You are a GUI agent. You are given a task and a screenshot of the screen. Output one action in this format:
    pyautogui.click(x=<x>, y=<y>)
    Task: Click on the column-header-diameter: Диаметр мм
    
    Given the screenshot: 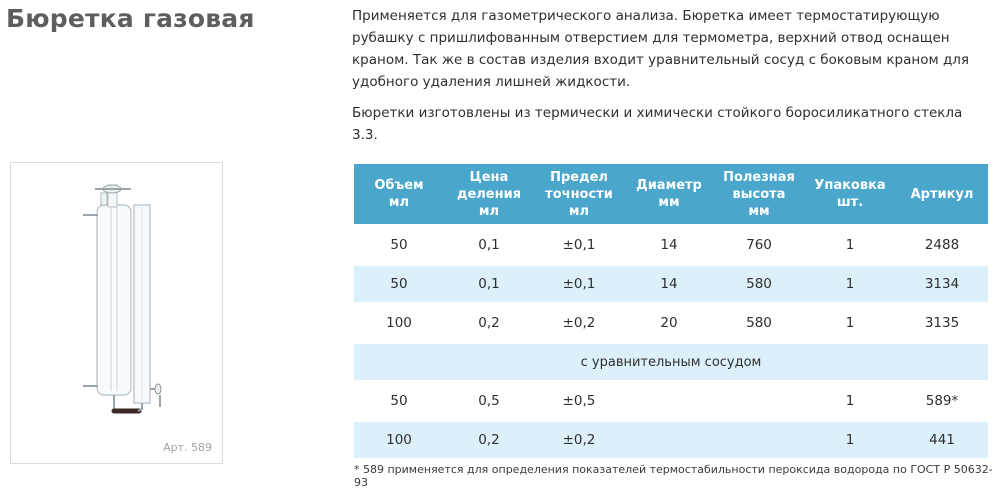 What is the action you would take?
    pyautogui.click(x=669, y=194)
    